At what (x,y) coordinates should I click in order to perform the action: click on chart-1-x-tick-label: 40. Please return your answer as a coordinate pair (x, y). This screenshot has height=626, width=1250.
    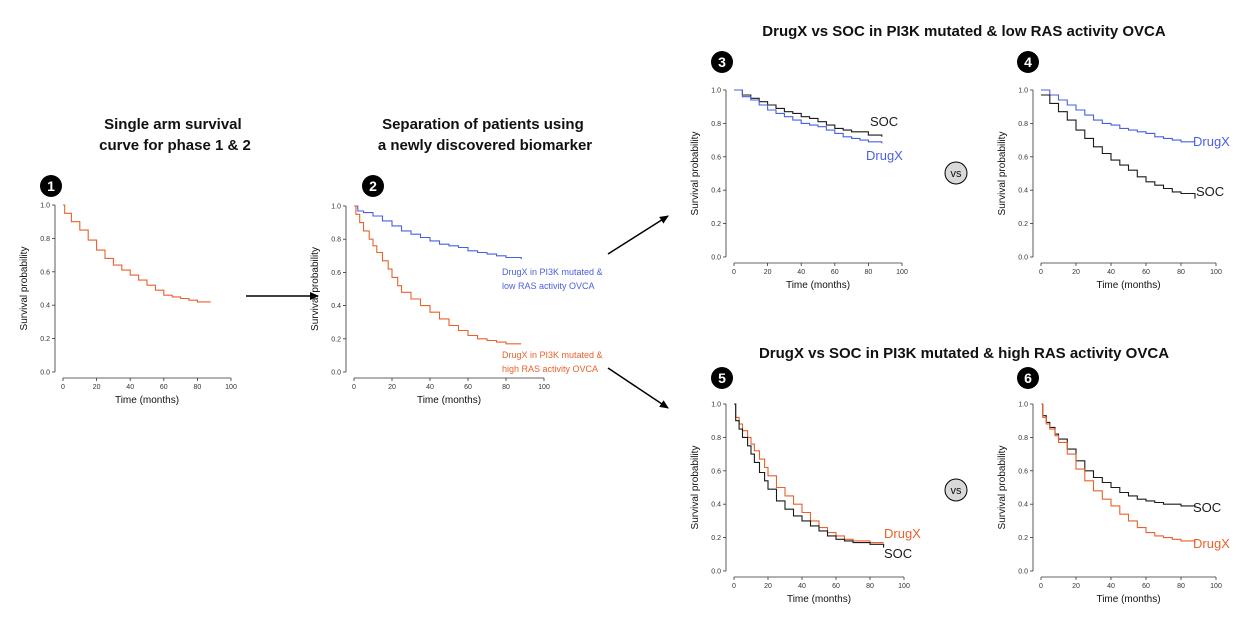
    Looking at the image, I should click on (130, 387).